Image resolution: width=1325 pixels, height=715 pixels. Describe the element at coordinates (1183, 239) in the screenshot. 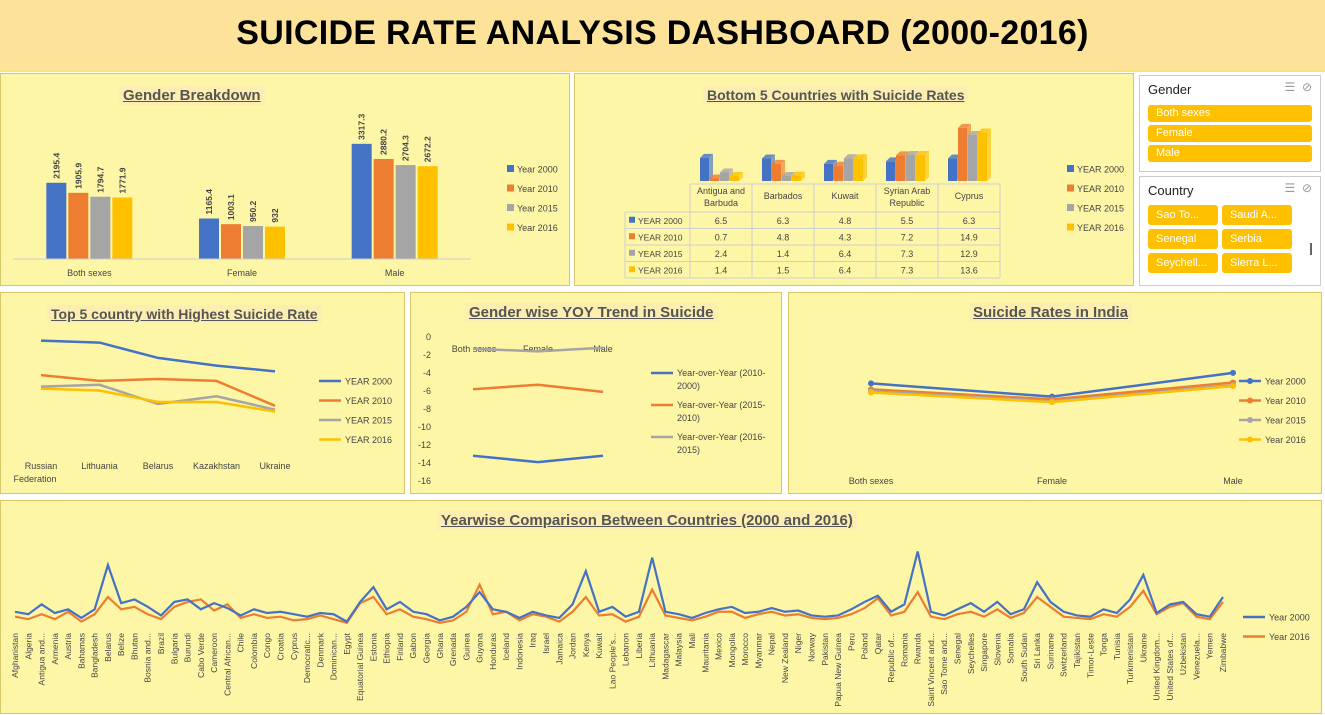

I see `country-slicer-item: Senegal` at that location.